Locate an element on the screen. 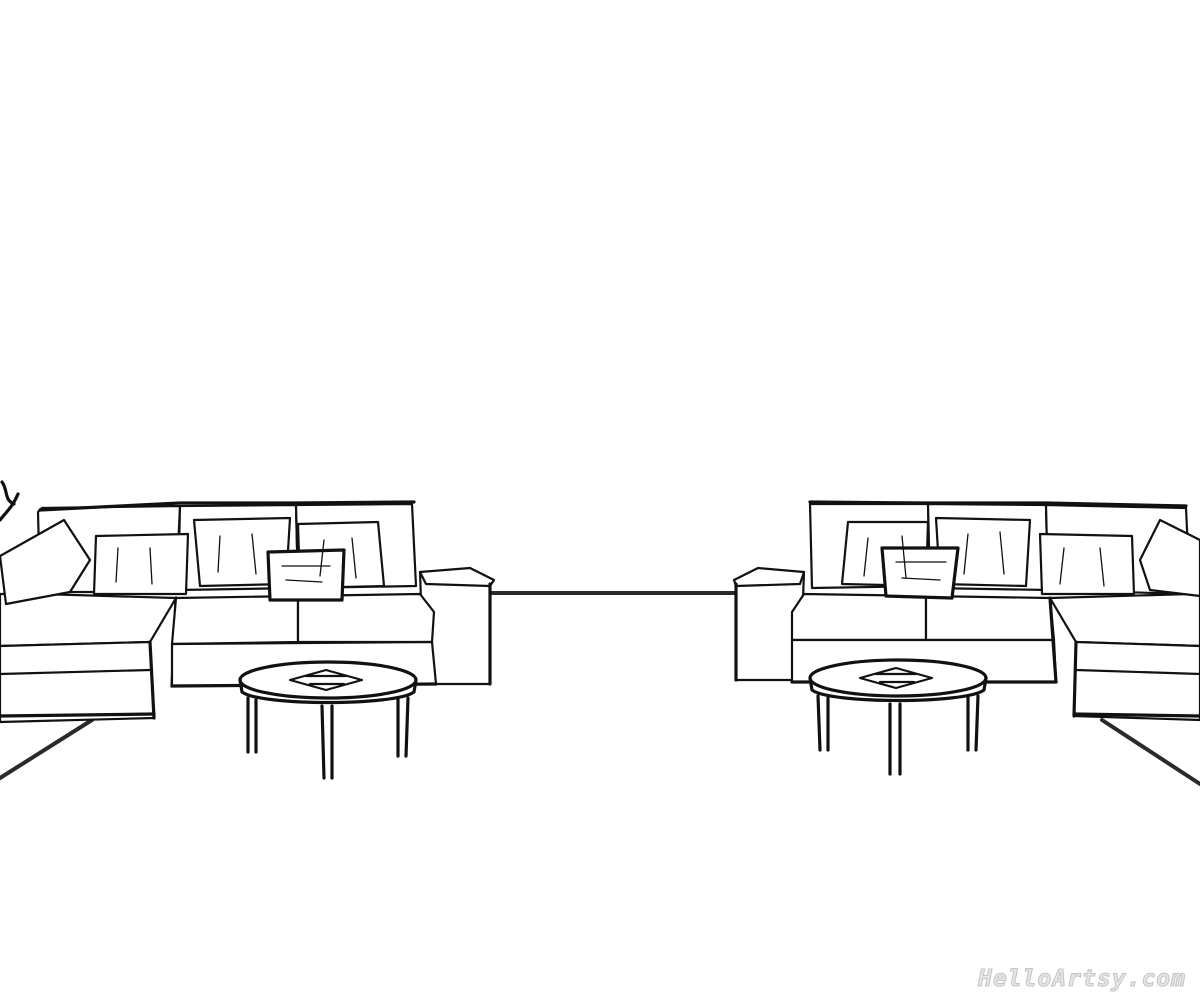 The height and width of the screenshot is (1000, 1200). left-chaise-top is located at coordinates (89, 620).